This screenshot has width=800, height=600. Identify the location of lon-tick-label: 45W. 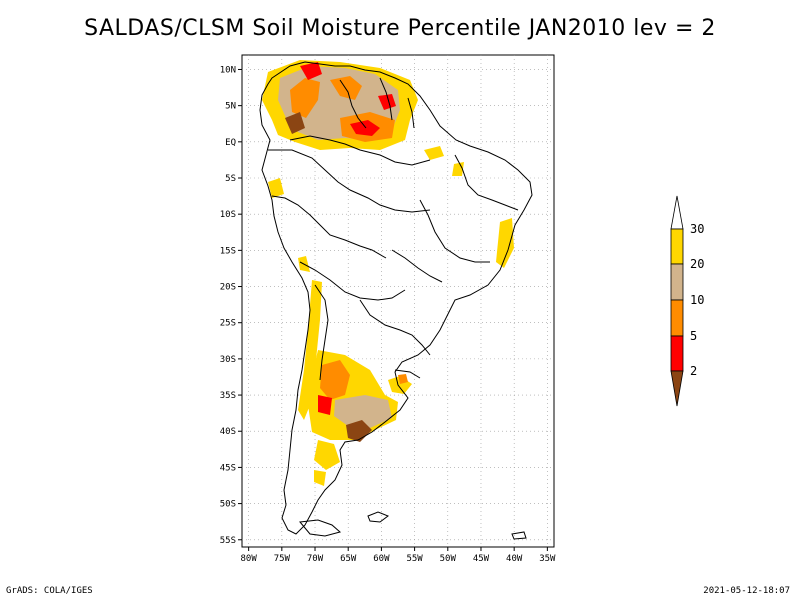
(481, 559).